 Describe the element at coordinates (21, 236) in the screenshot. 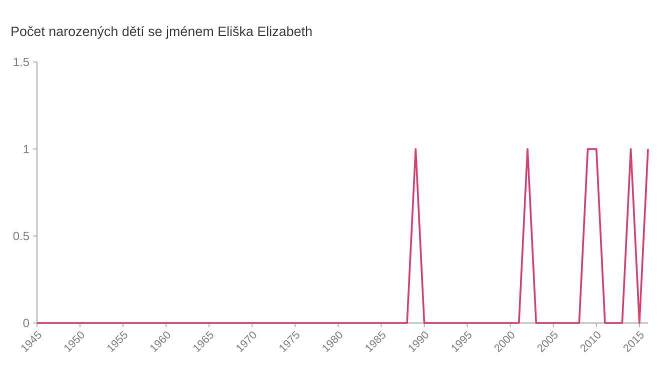

I see `y-tick-label: 0.5` at that location.